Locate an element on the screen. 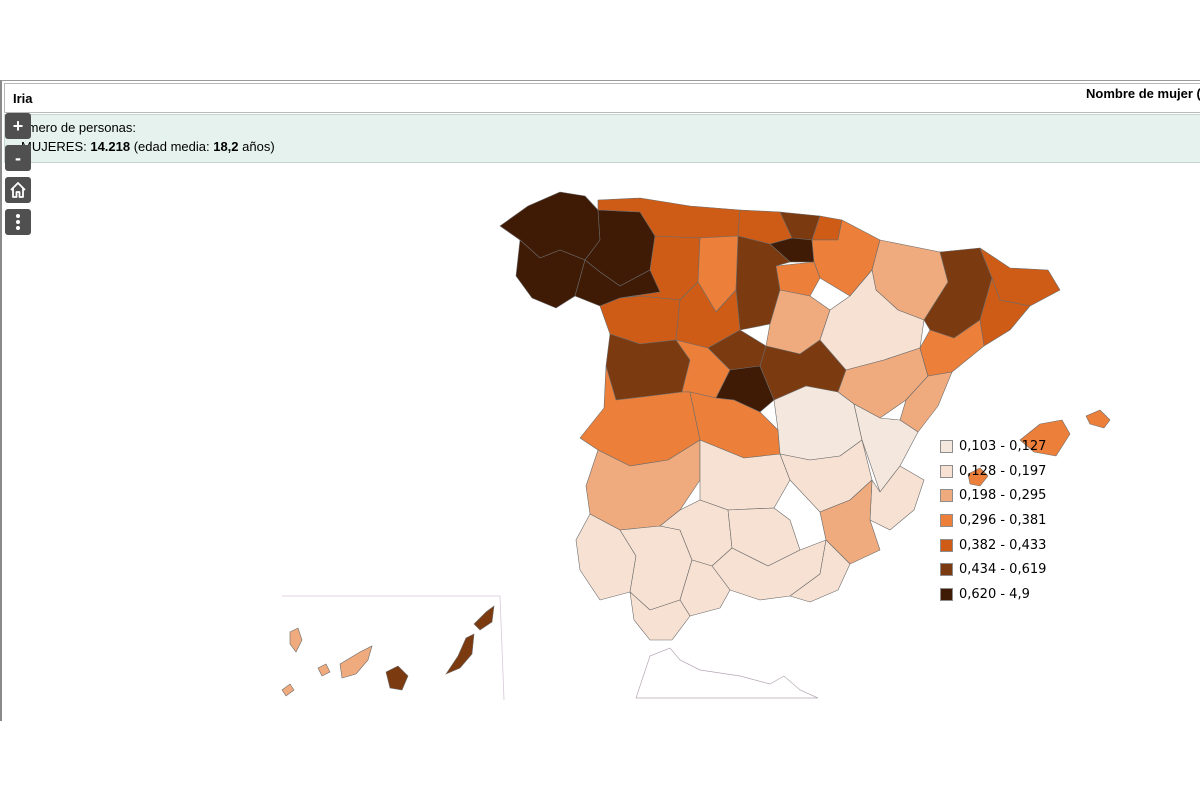 The image size is (1200, 800). legend-label: 0,382 - 0,433 is located at coordinates (1003, 545).